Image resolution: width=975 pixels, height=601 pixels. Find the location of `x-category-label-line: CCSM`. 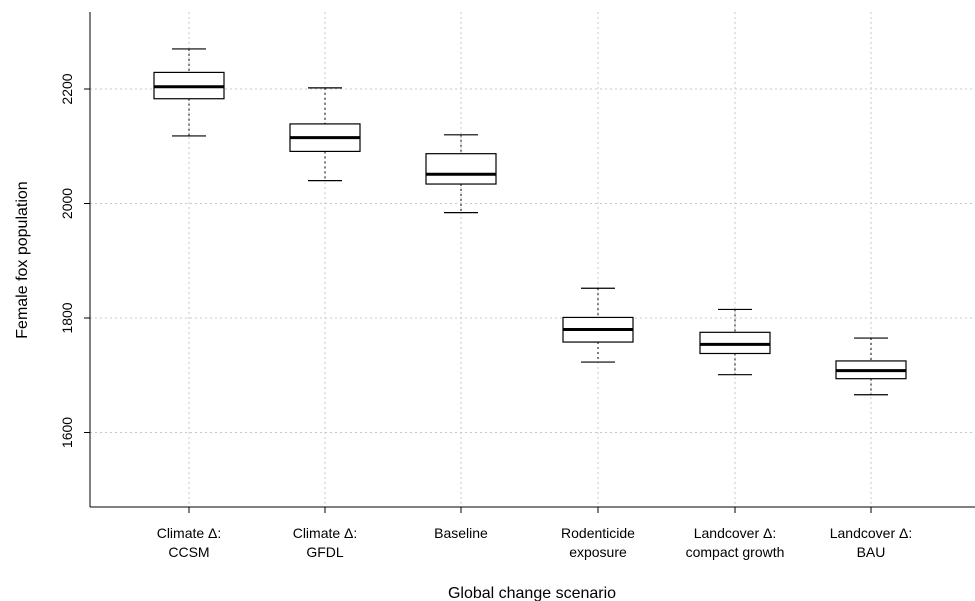

x-category-label-line: CCSM is located at coordinates (188, 552).